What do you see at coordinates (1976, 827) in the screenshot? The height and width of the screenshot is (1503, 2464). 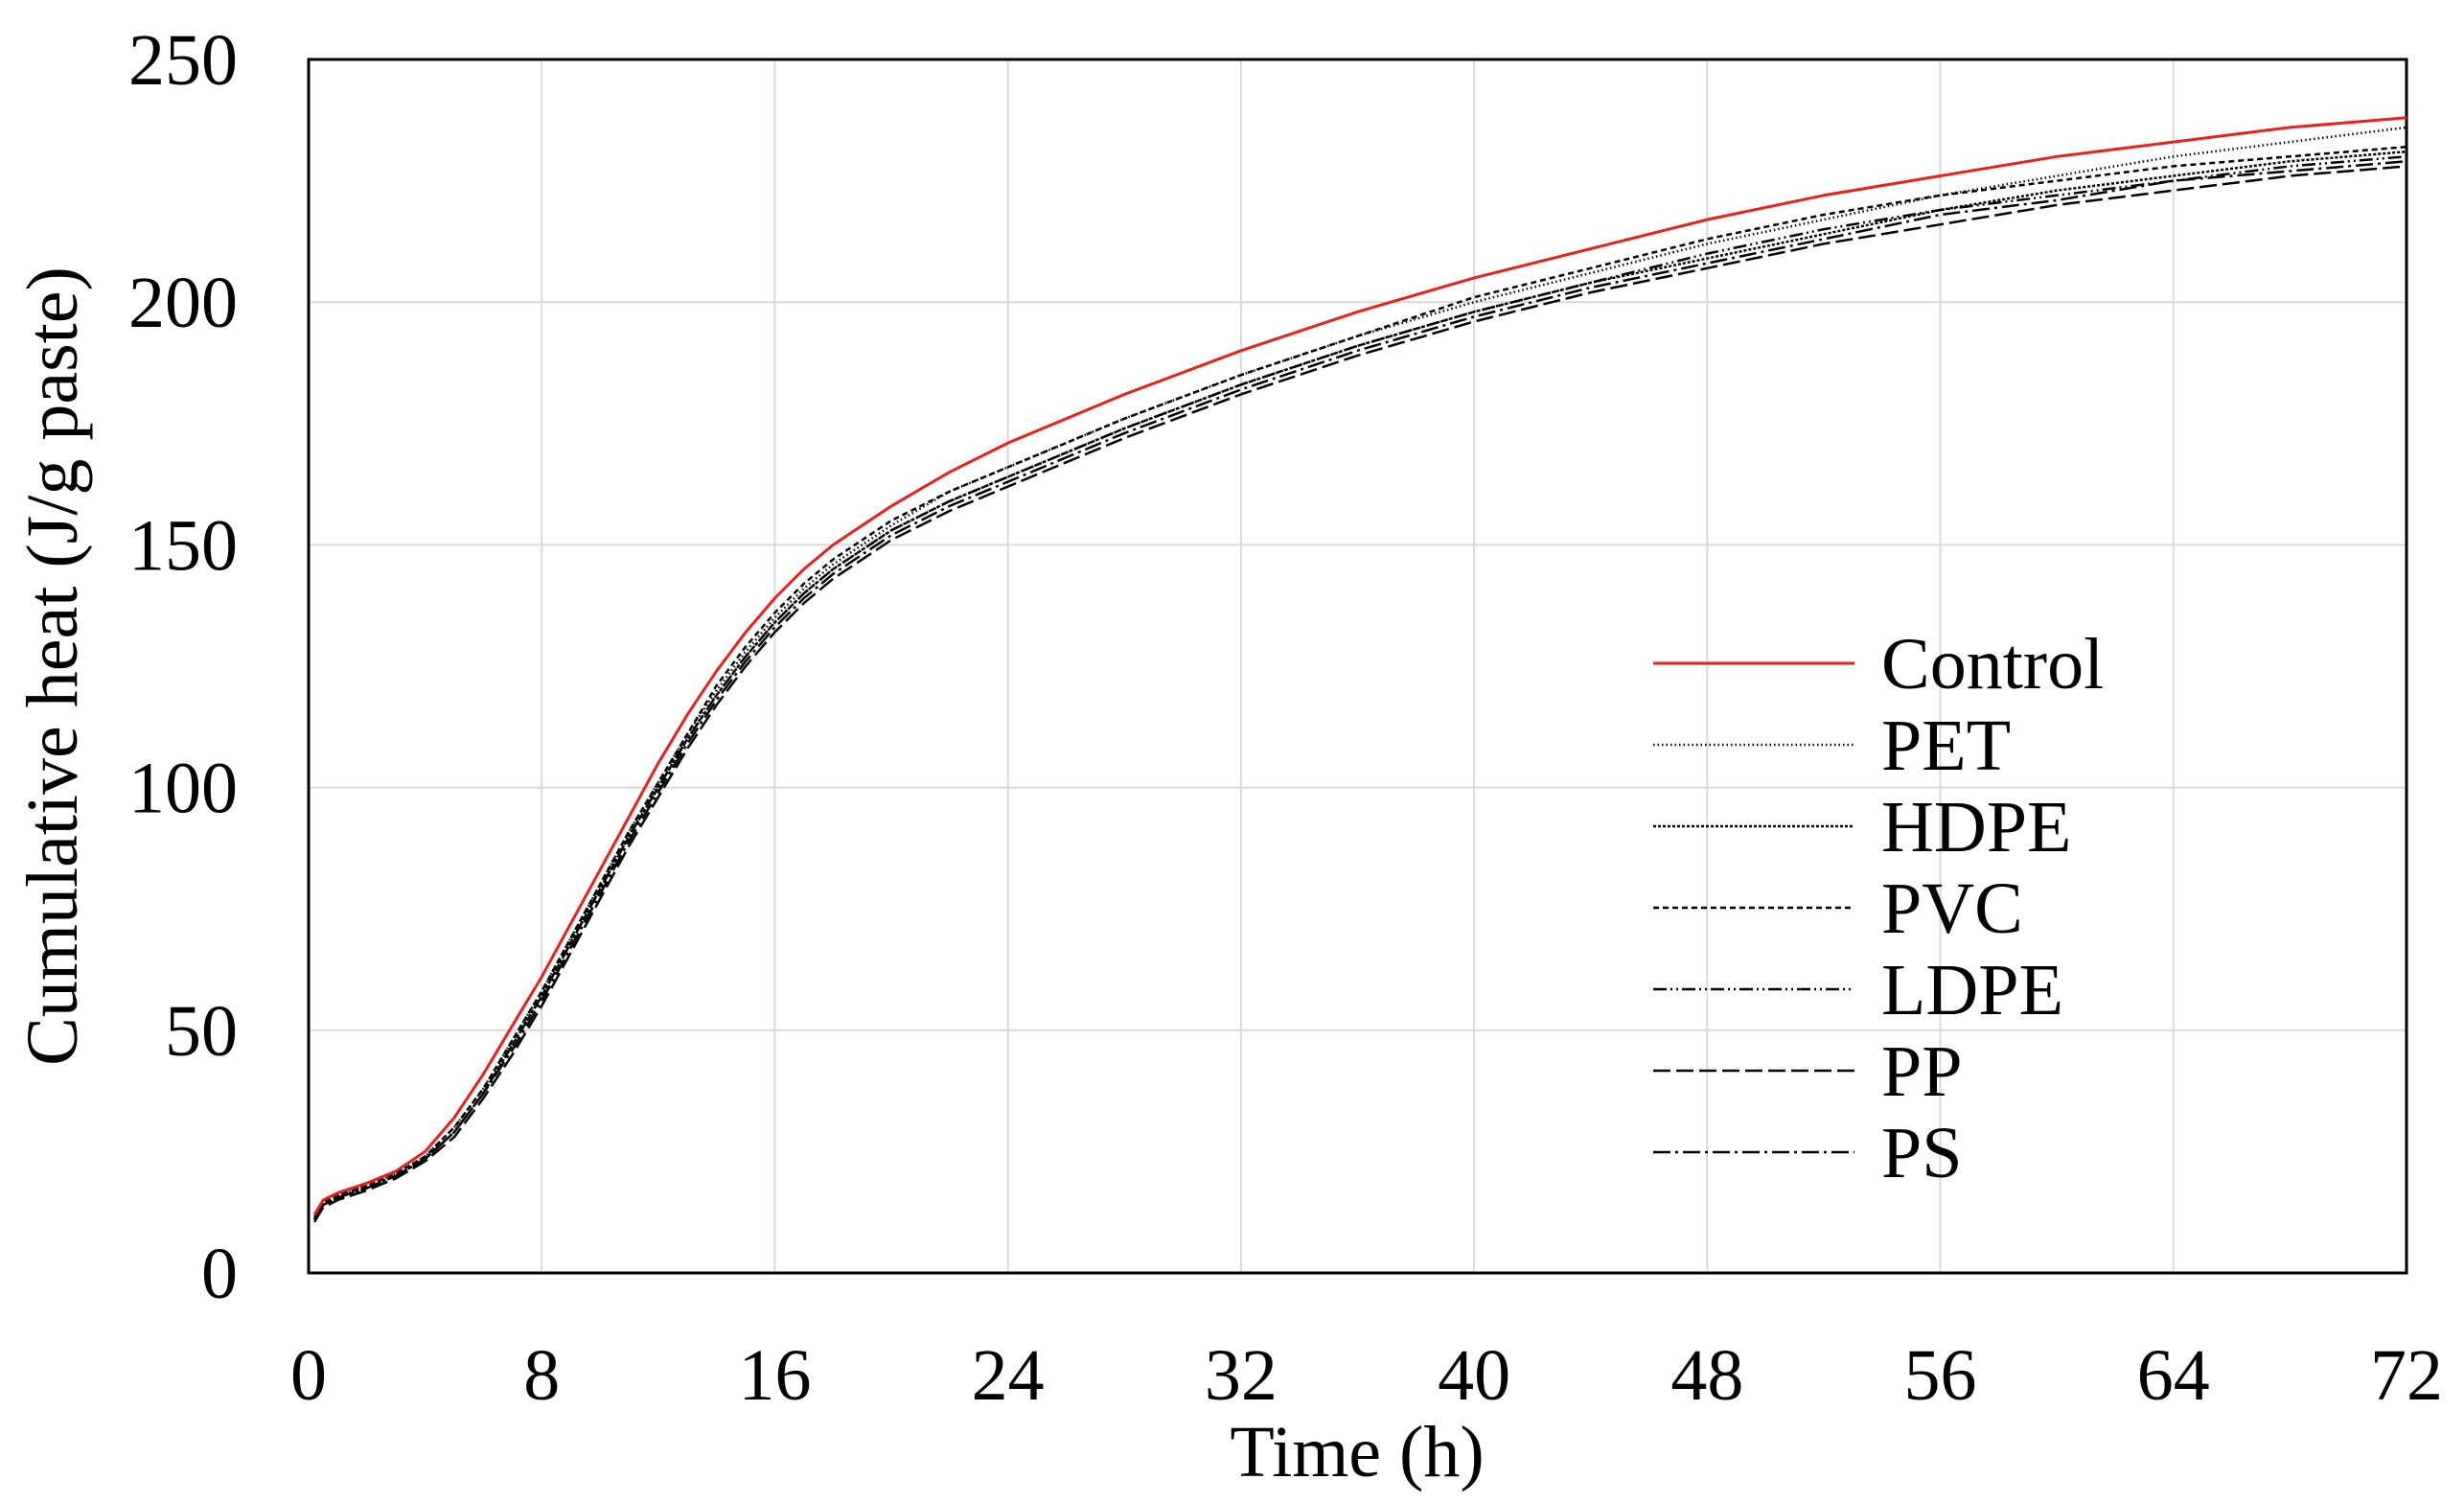 I see `legend-label-hdpe: HDPE` at bounding box center [1976, 827].